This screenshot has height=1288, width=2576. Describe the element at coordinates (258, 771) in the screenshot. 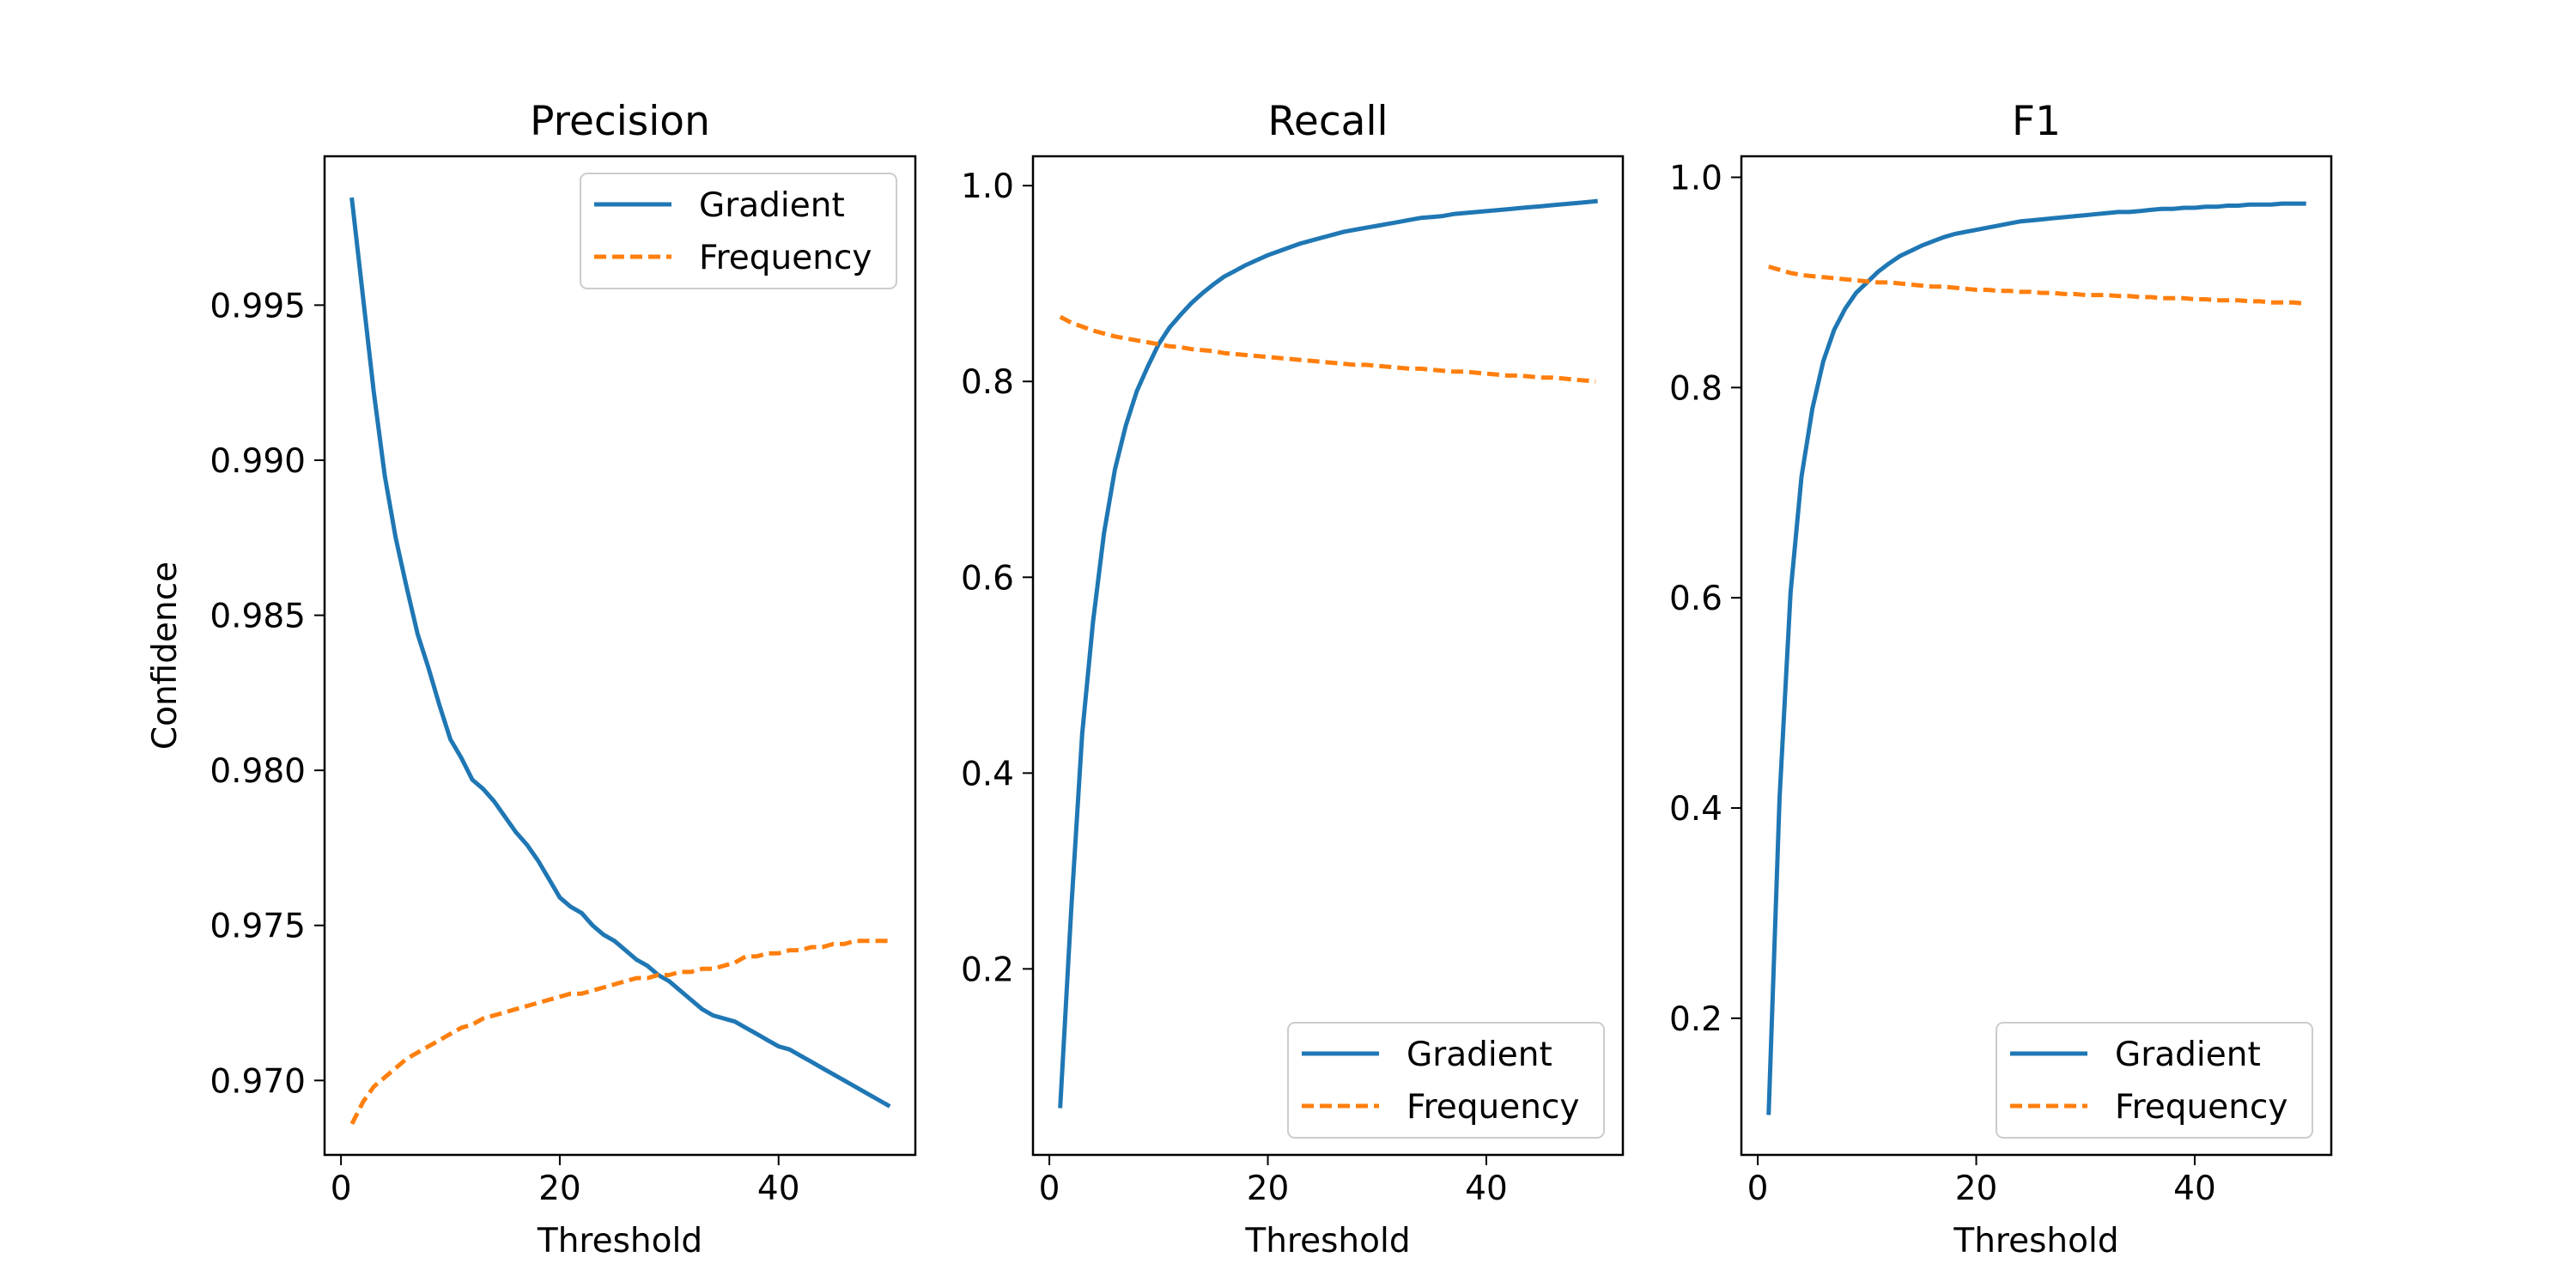

I see `y-tick-label: 0.980` at that location.